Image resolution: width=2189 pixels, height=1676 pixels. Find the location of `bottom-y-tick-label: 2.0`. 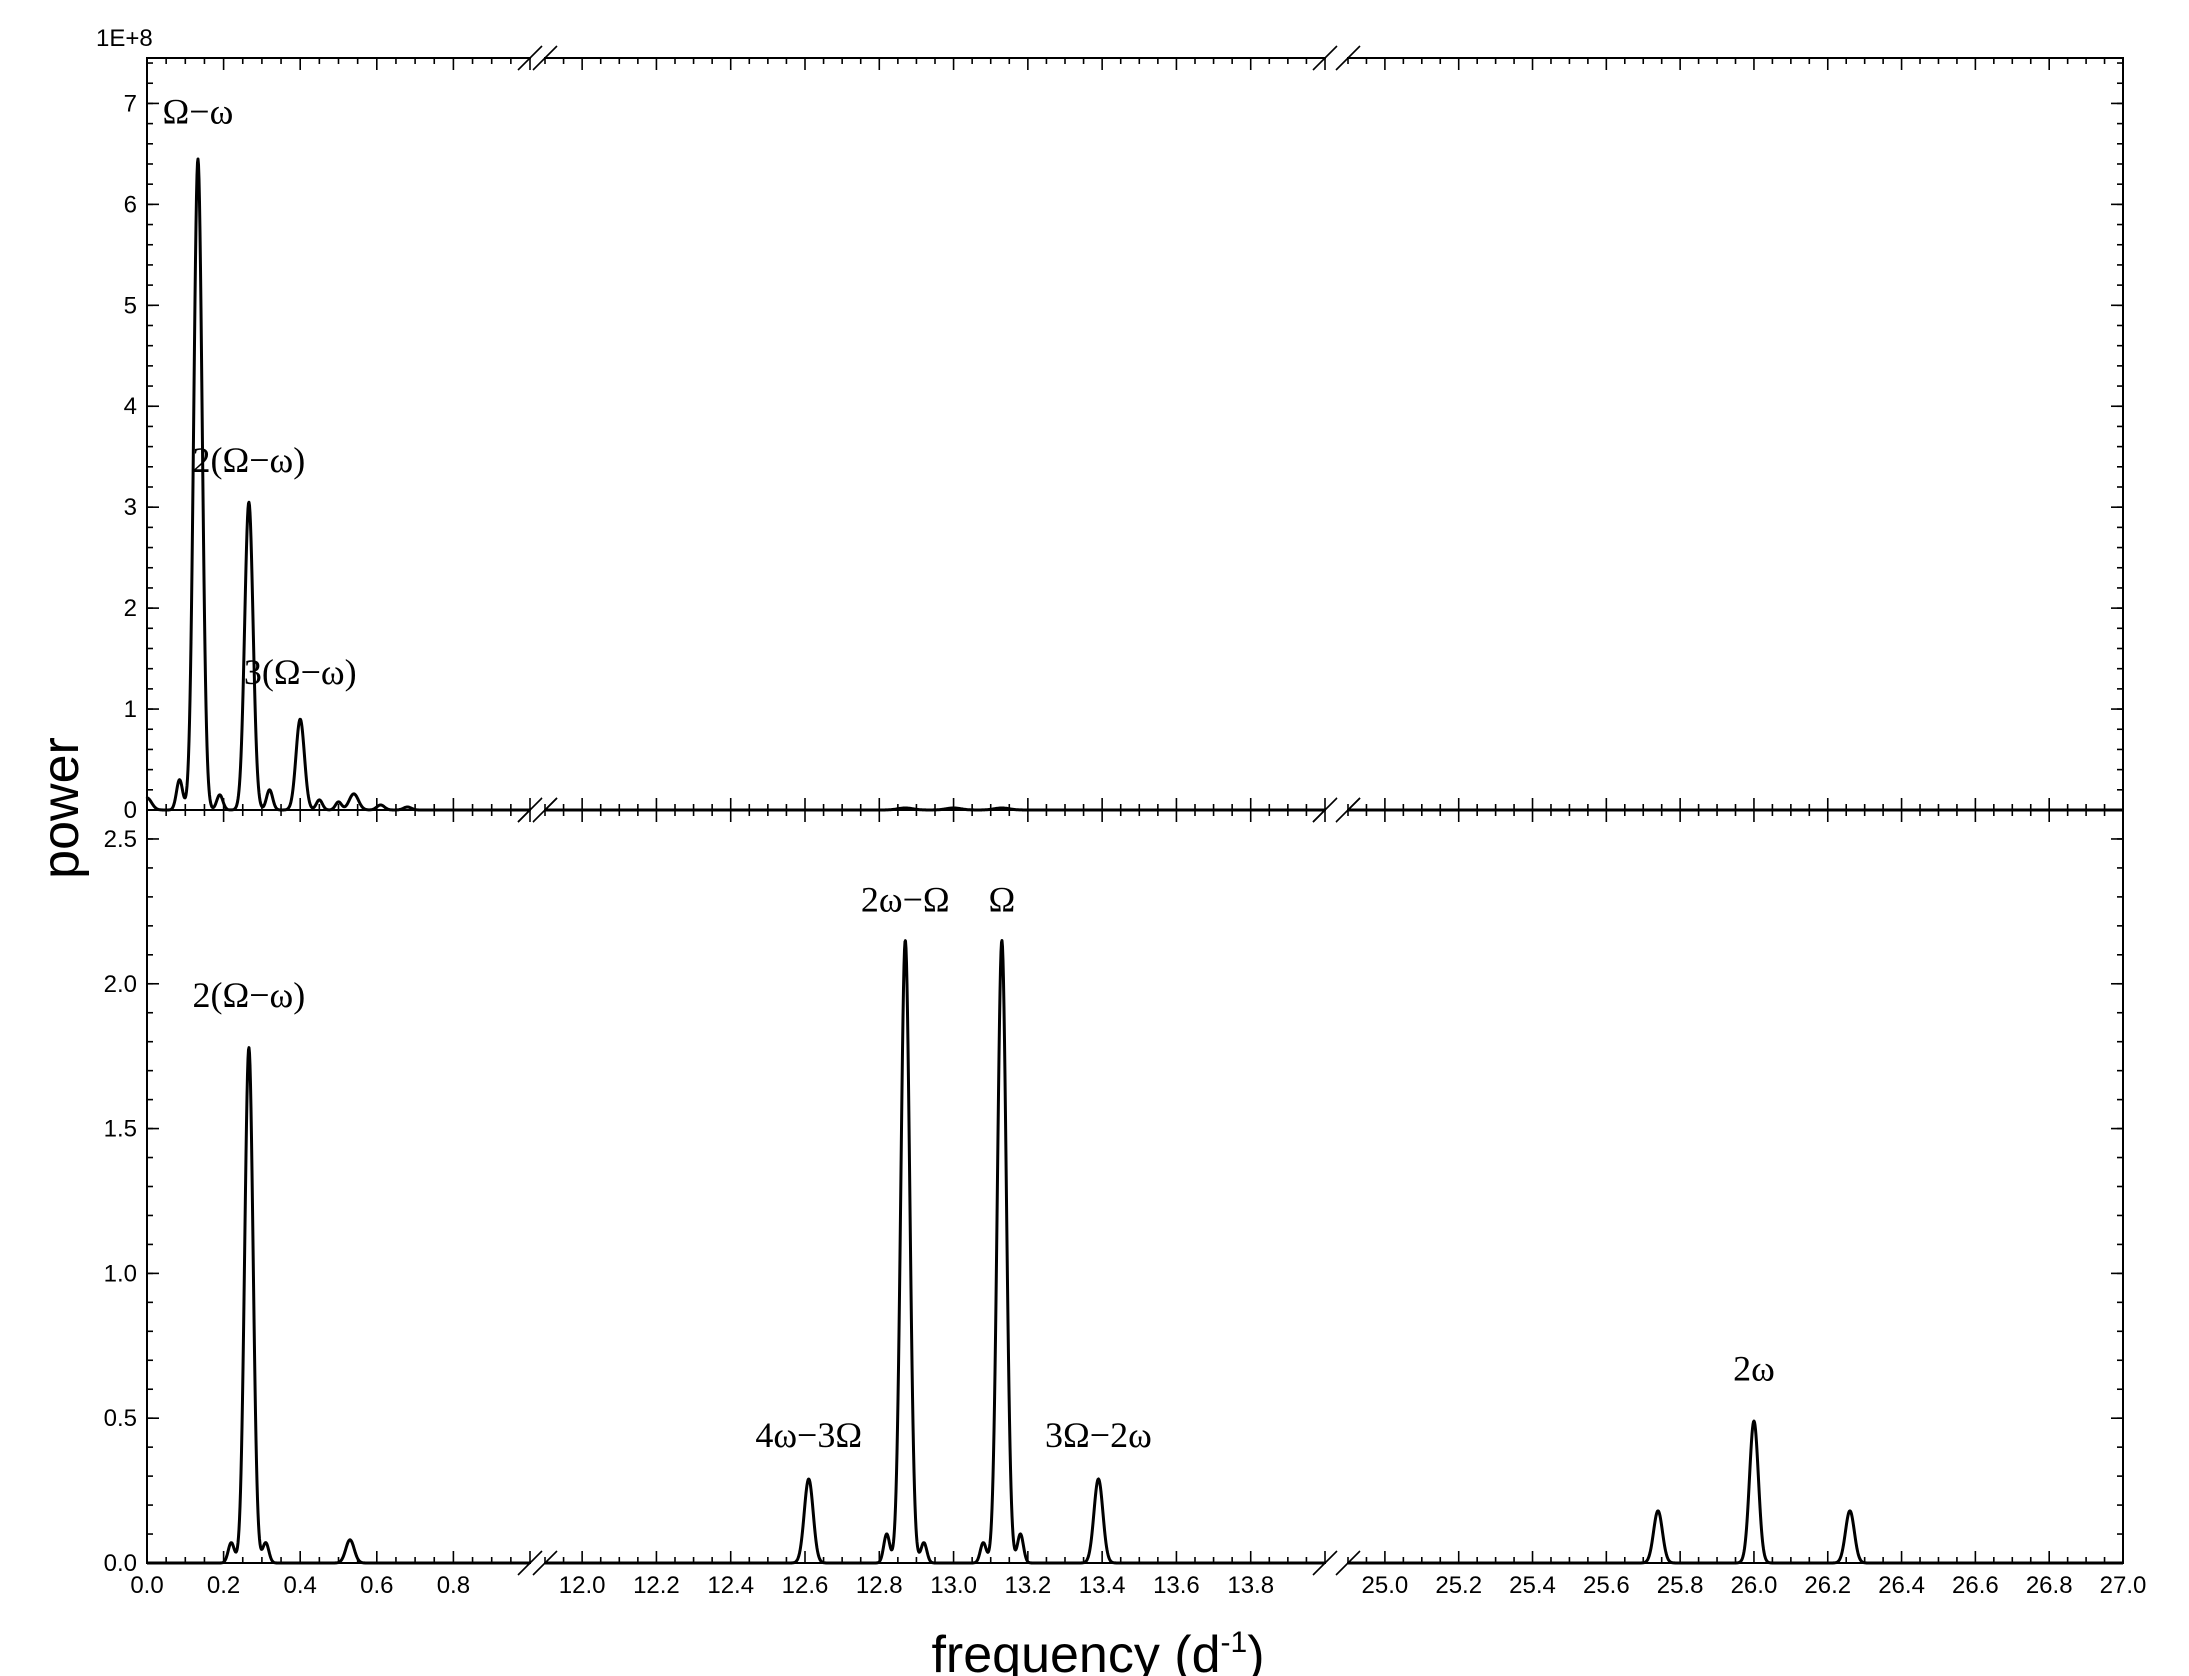

bottom-y-tick-label: 2.0 is located at coordinates (120, 984).